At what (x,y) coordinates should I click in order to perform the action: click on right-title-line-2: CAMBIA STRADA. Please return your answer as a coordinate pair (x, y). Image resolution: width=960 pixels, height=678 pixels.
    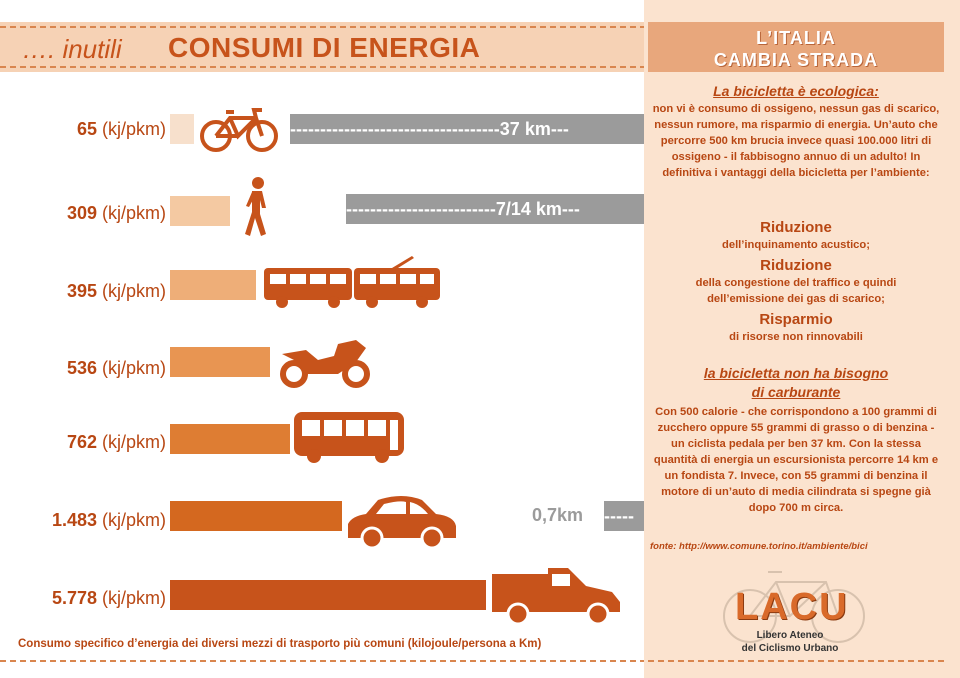
    Looking at the image, I should click on (796, 60).